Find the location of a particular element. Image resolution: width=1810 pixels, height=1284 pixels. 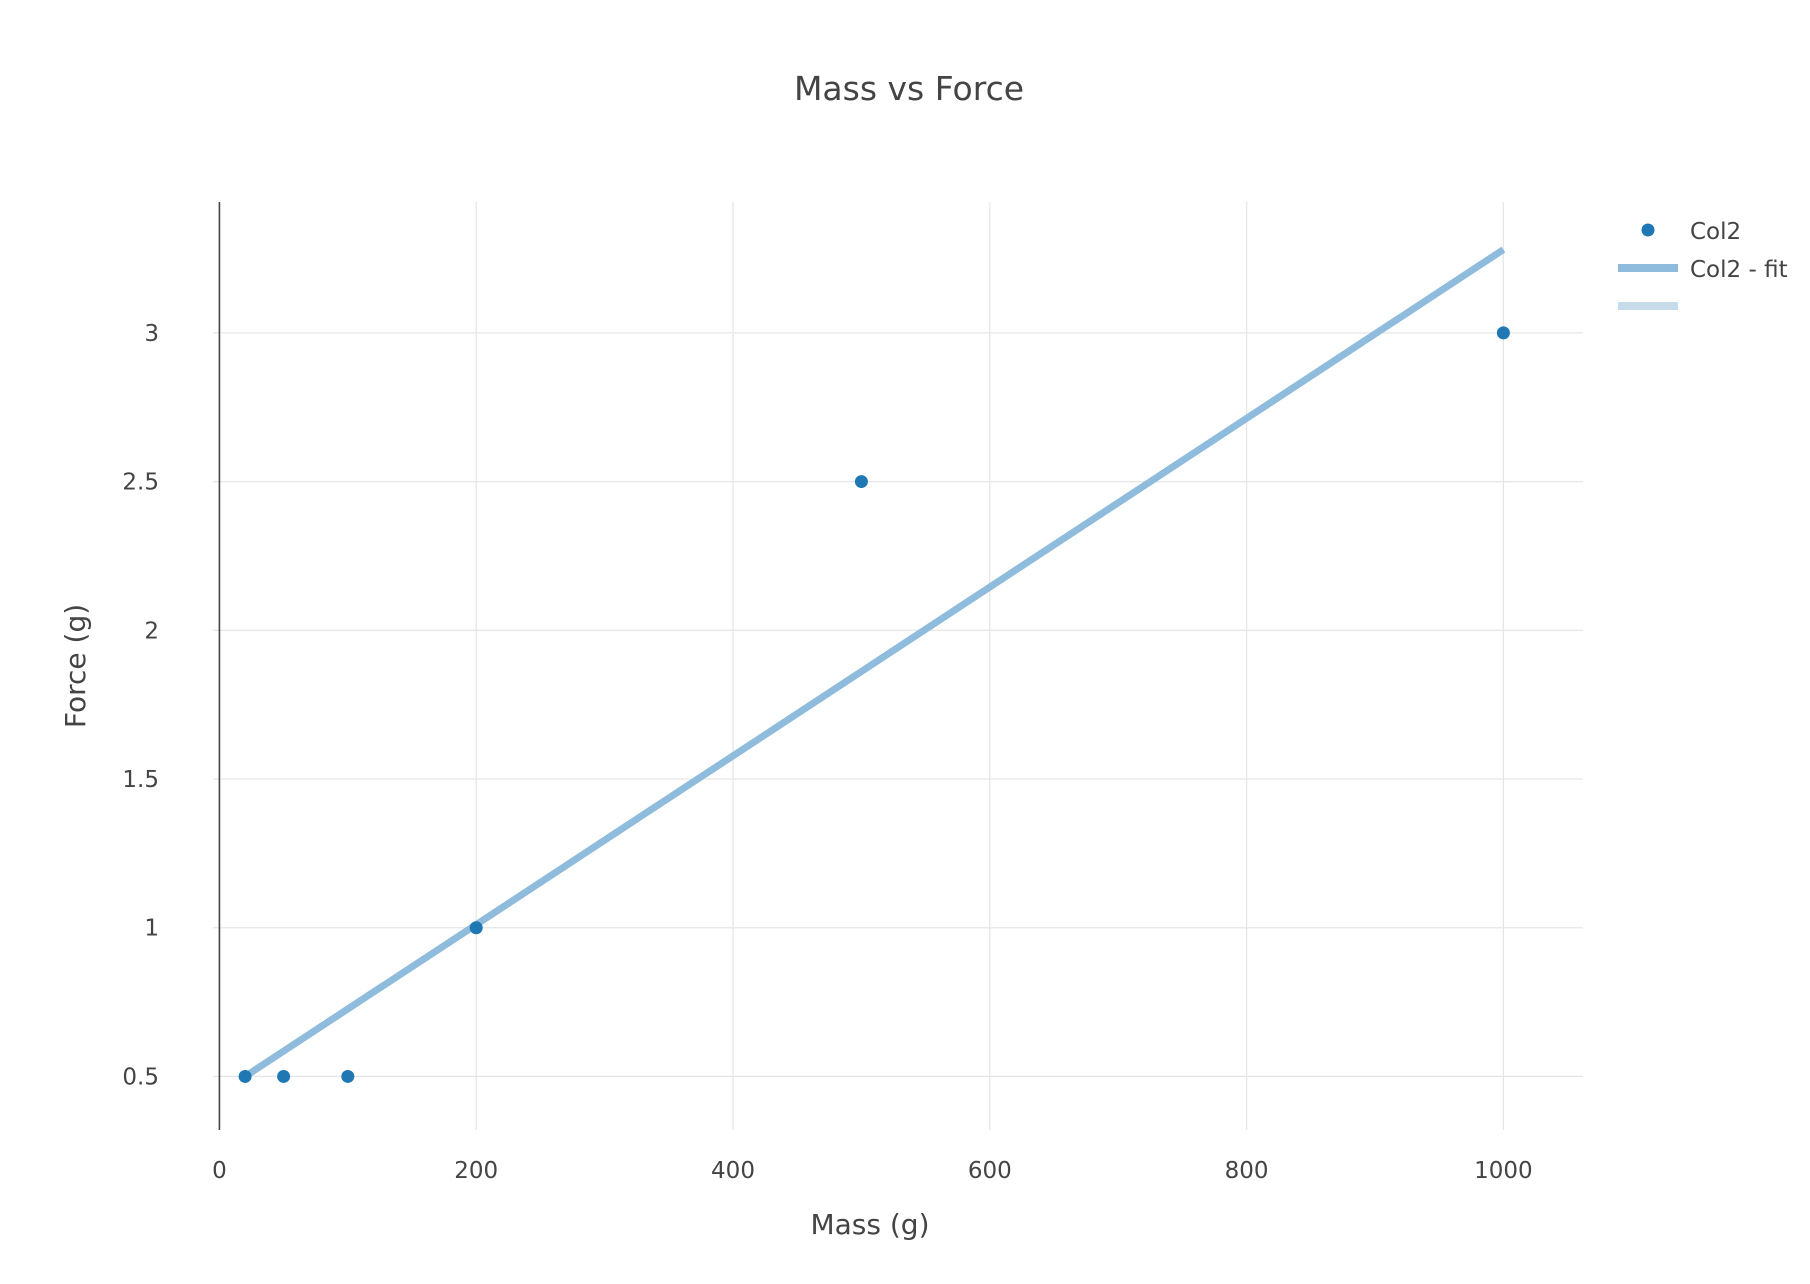

y-axis-title: Force (g) is located at coordinates (75, 666).